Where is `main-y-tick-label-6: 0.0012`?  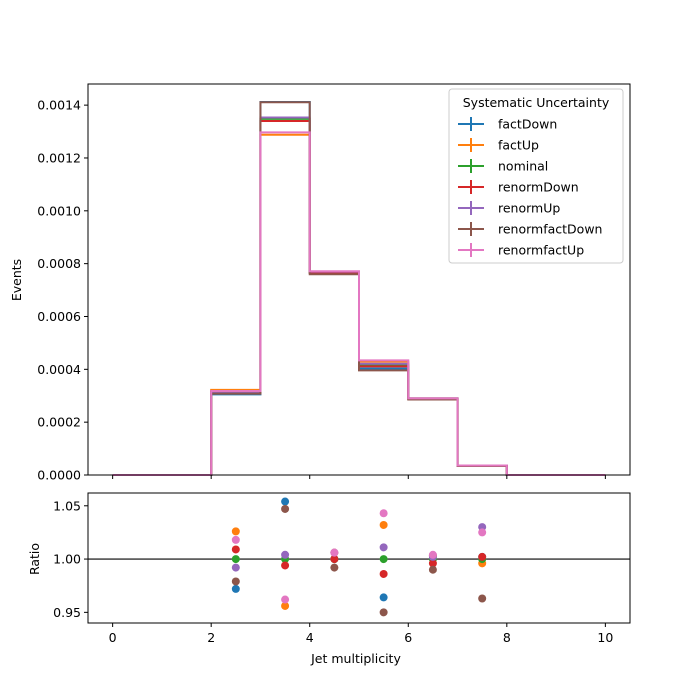
main-y-tick-label-6: 0.0012 is located at coordinates (59, 157).